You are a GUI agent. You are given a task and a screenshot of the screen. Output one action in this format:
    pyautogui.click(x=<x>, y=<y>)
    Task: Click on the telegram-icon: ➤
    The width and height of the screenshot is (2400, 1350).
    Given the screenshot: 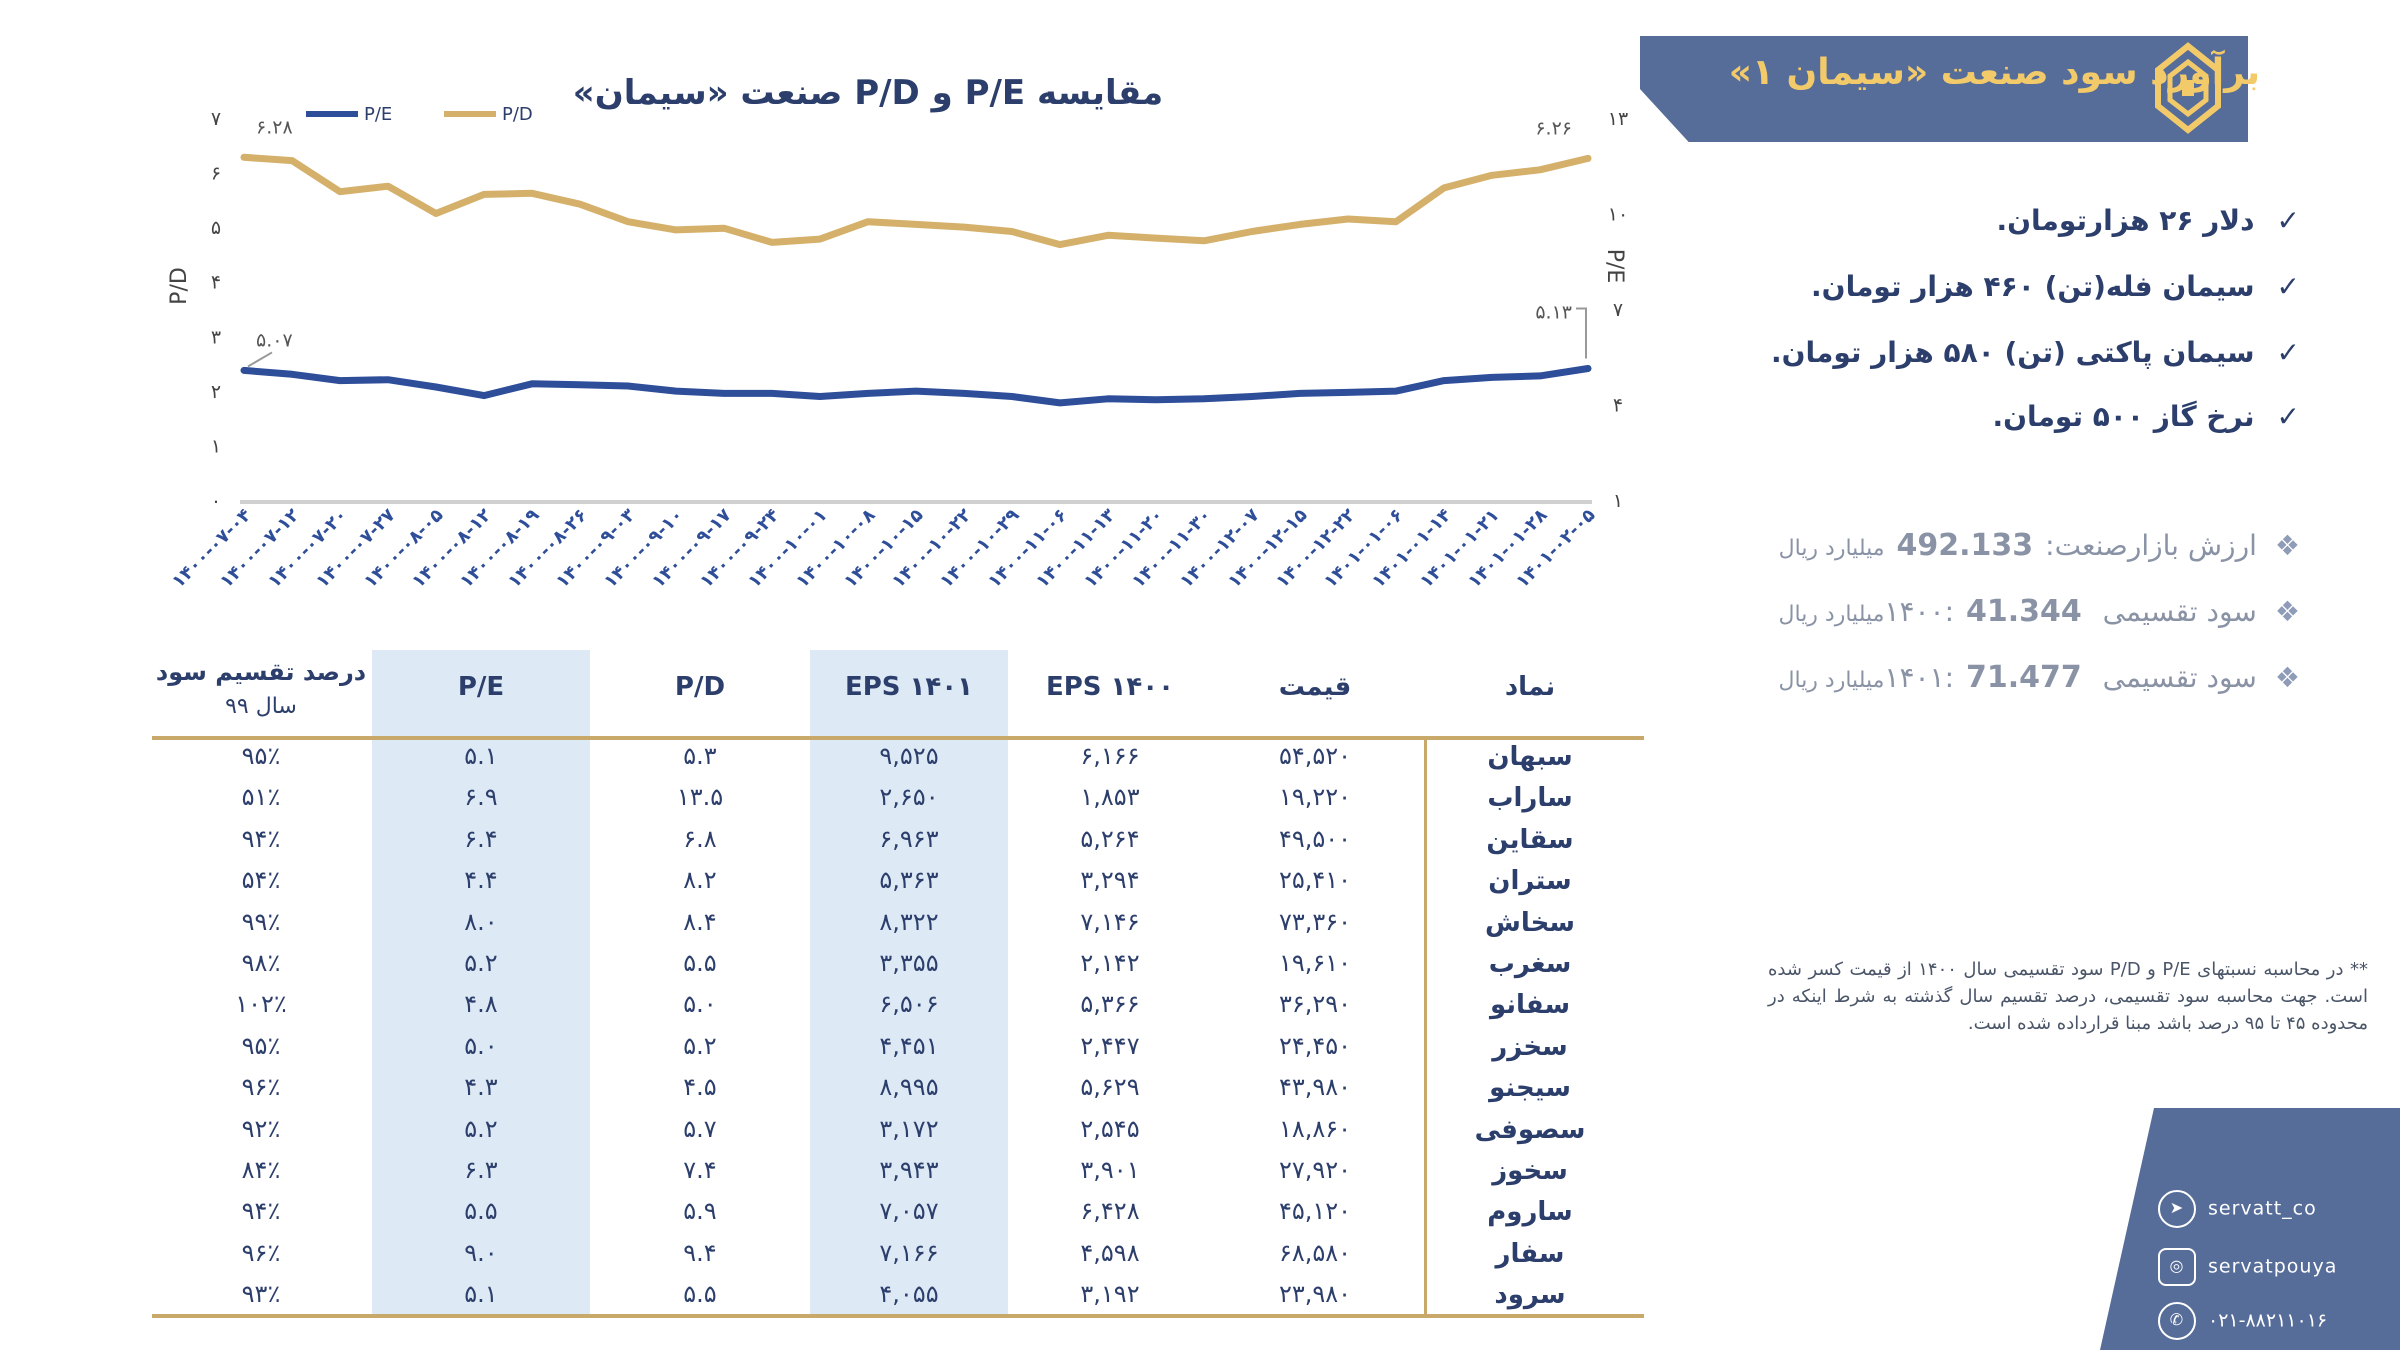 What is the action you would take?
    pyautogui.click(x=2177, y=1209)
    